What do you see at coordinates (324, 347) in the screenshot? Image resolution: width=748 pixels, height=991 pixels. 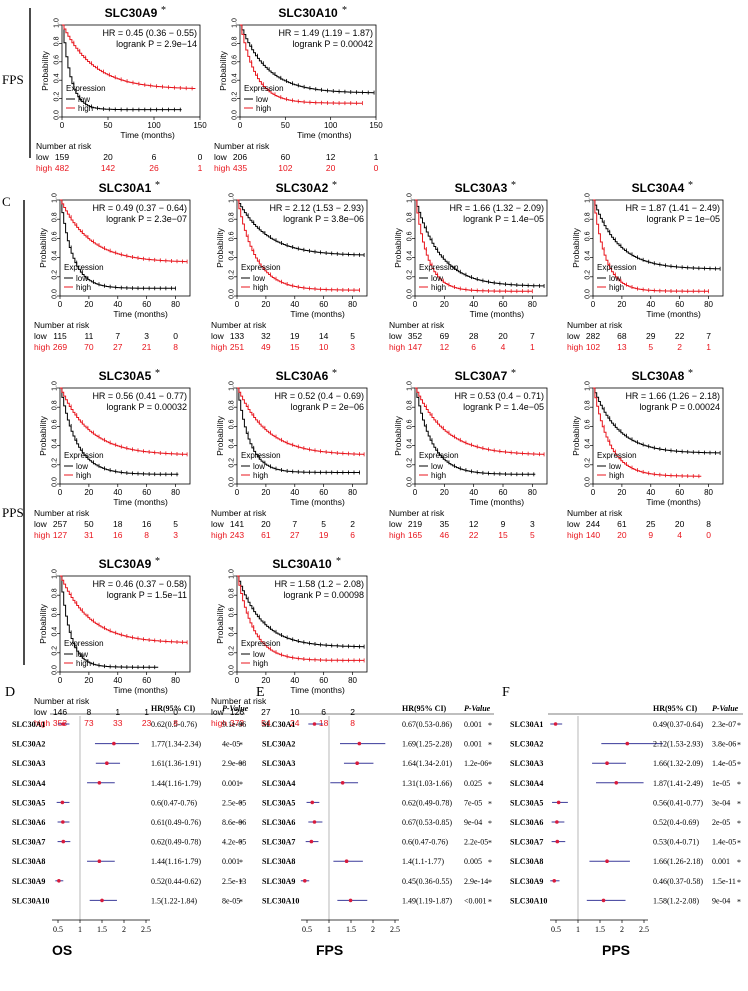 I see `km-risk-high-value: 10` at bounding box center [324, 347].